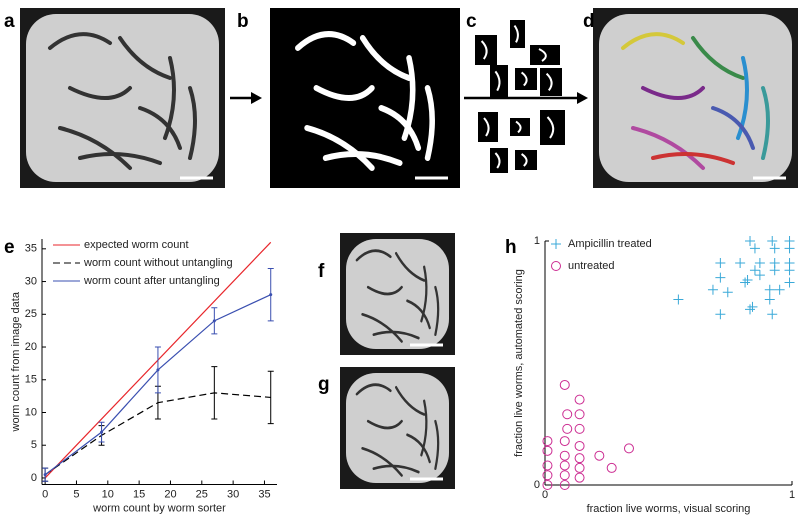 Image resolution: width=800 pixels, height=519 pixels. What do you see at coordinates (31, 249) in the screenshot?
I see `y-tick-label: 35` at bounding box center [31, 249].